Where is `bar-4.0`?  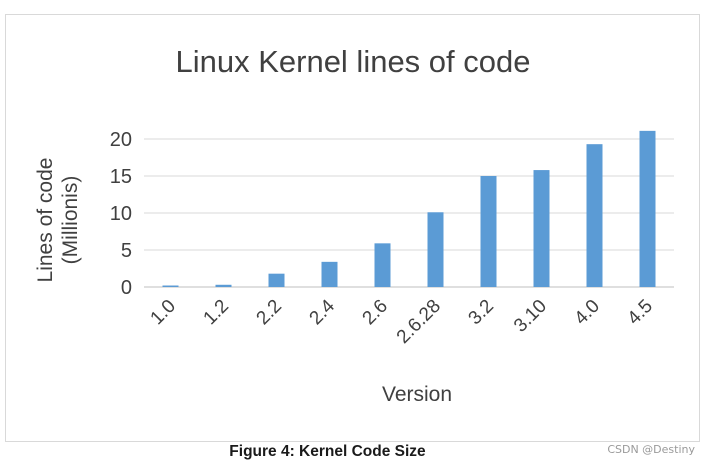
bar-4.0 is located at coordinates (594, 215).